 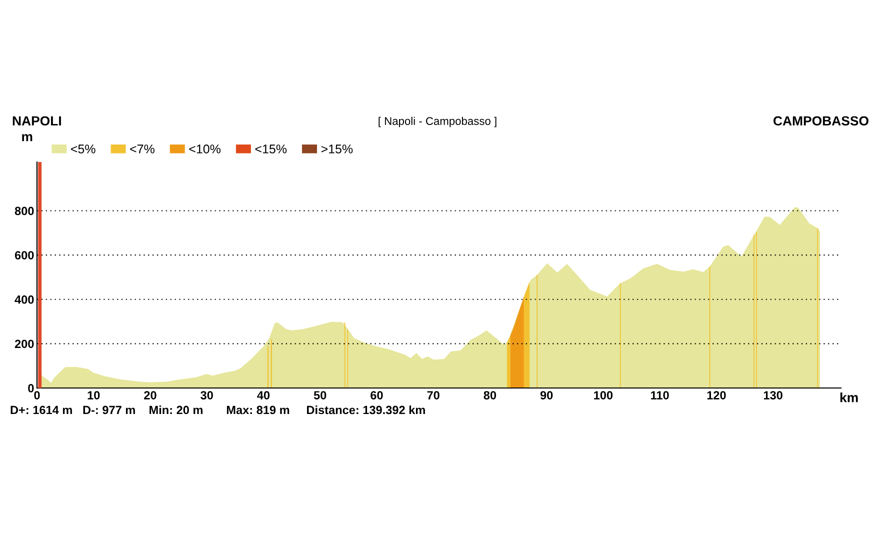 I want to click on legend-label: >15%, so click(x=337, y=149).